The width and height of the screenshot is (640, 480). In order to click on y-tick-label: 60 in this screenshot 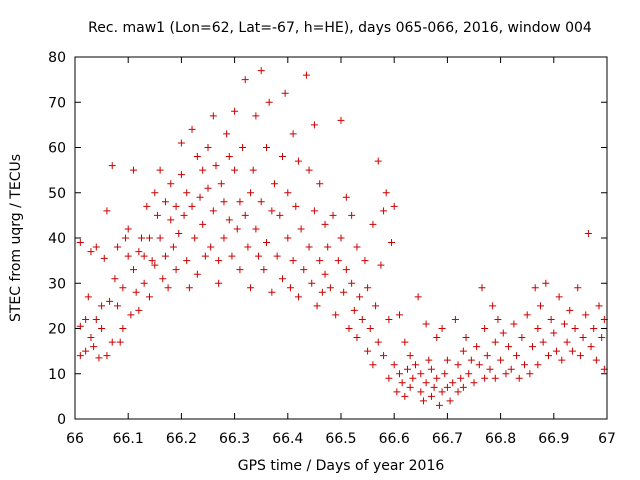, I will do `click(57, 149)`.